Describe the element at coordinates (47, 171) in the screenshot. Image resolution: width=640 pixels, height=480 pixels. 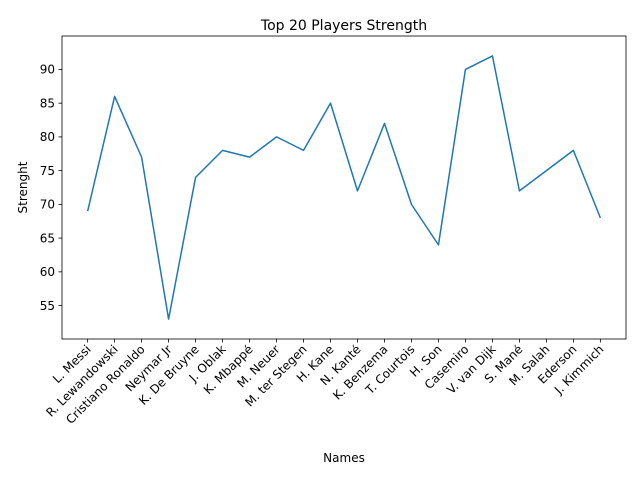
I see `y-tick-label: 75` at that location.